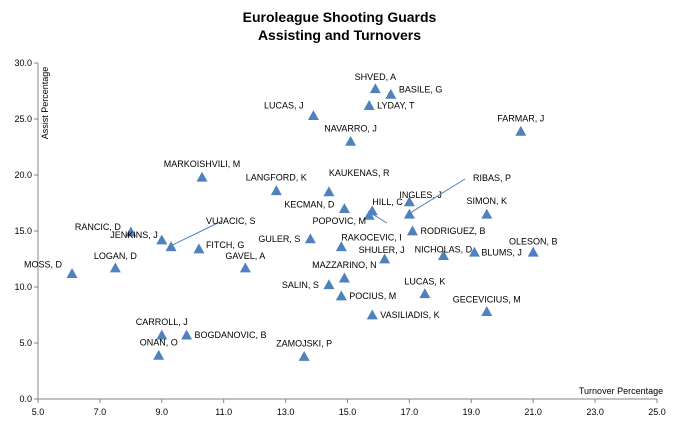 The height and width of the screenshot is (428, 679). Describe the element at coordinates (43, 265) in the screenshot. I see `data-label: MOSS, D` at that location.